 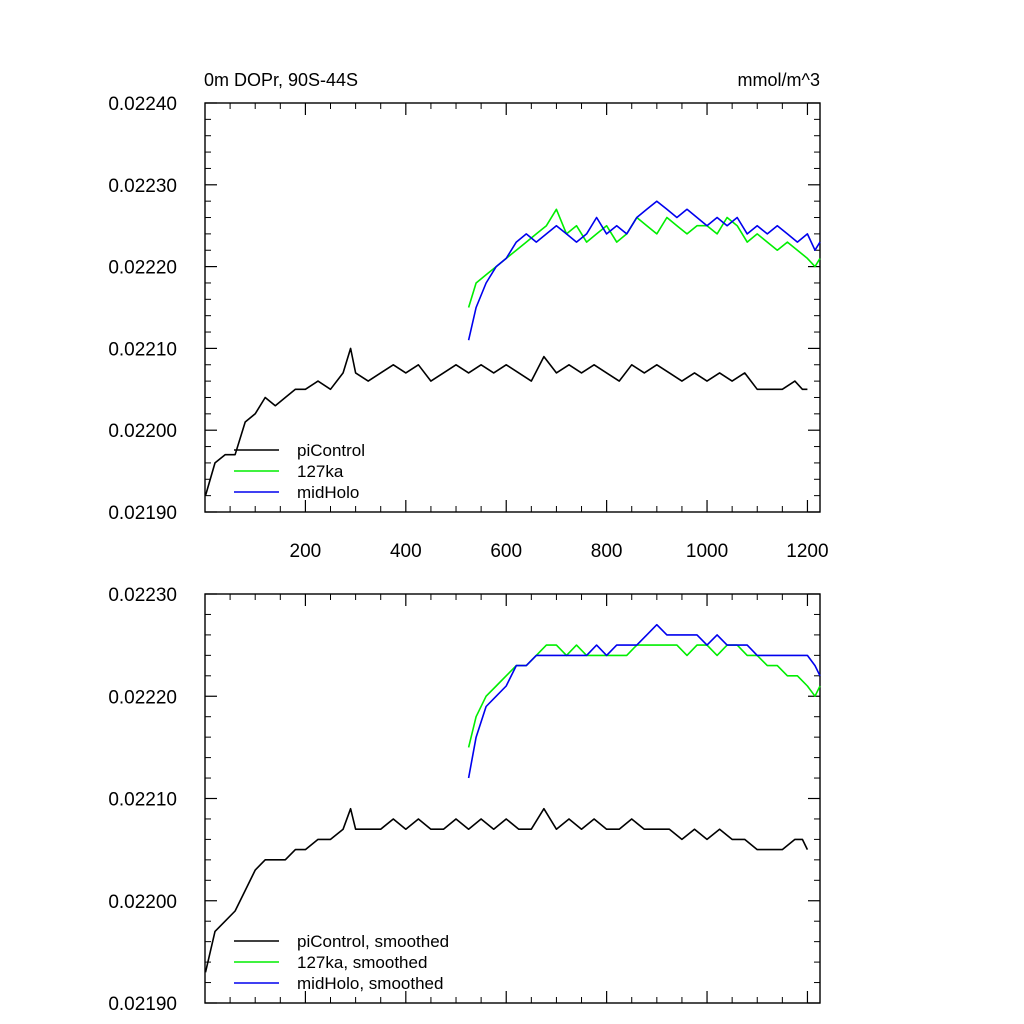 I want to click on x-tick-label: 800, so click(x=607, y=551).